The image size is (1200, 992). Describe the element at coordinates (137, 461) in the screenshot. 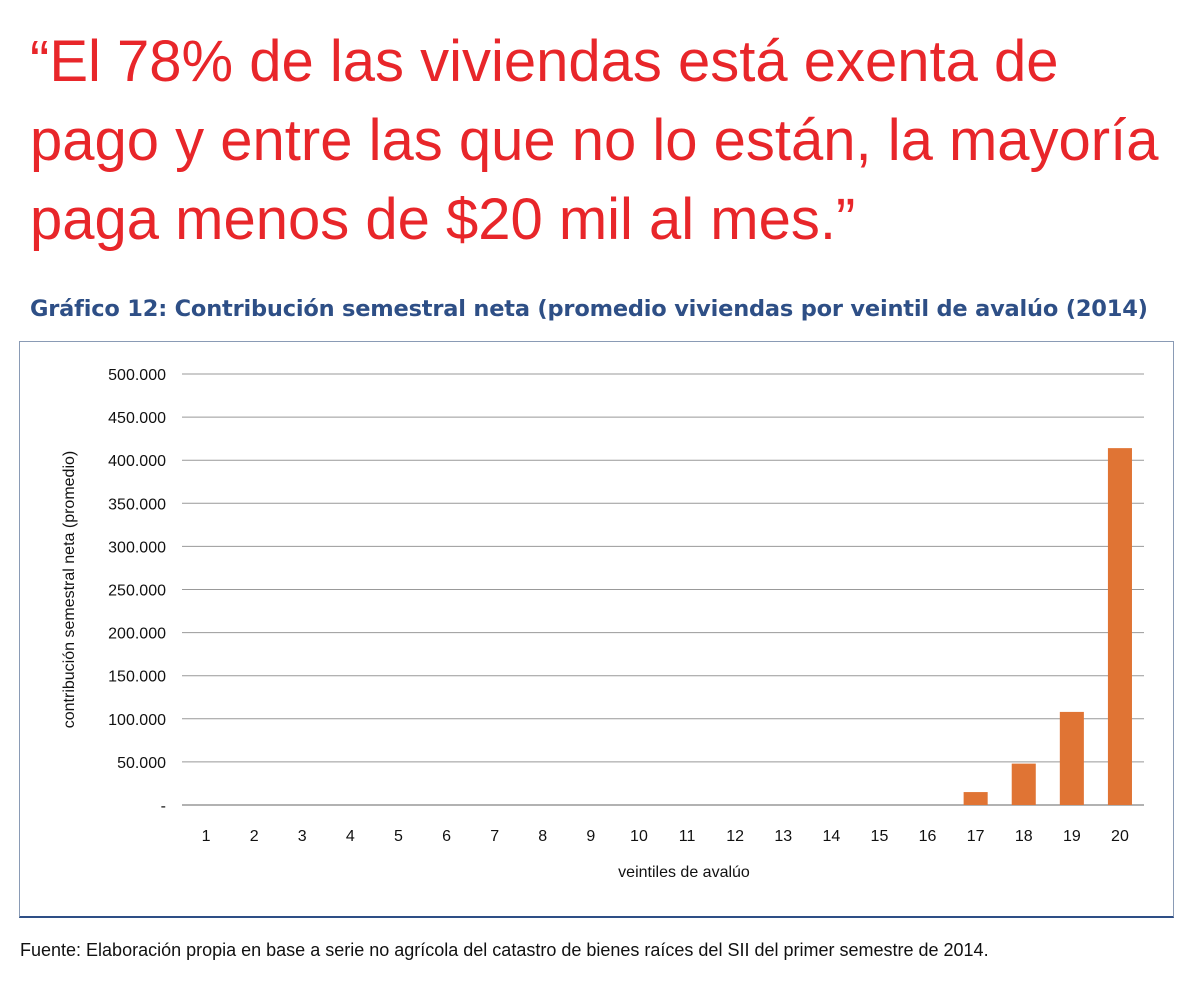

I see `y-tick-label: 400.000` at that location.